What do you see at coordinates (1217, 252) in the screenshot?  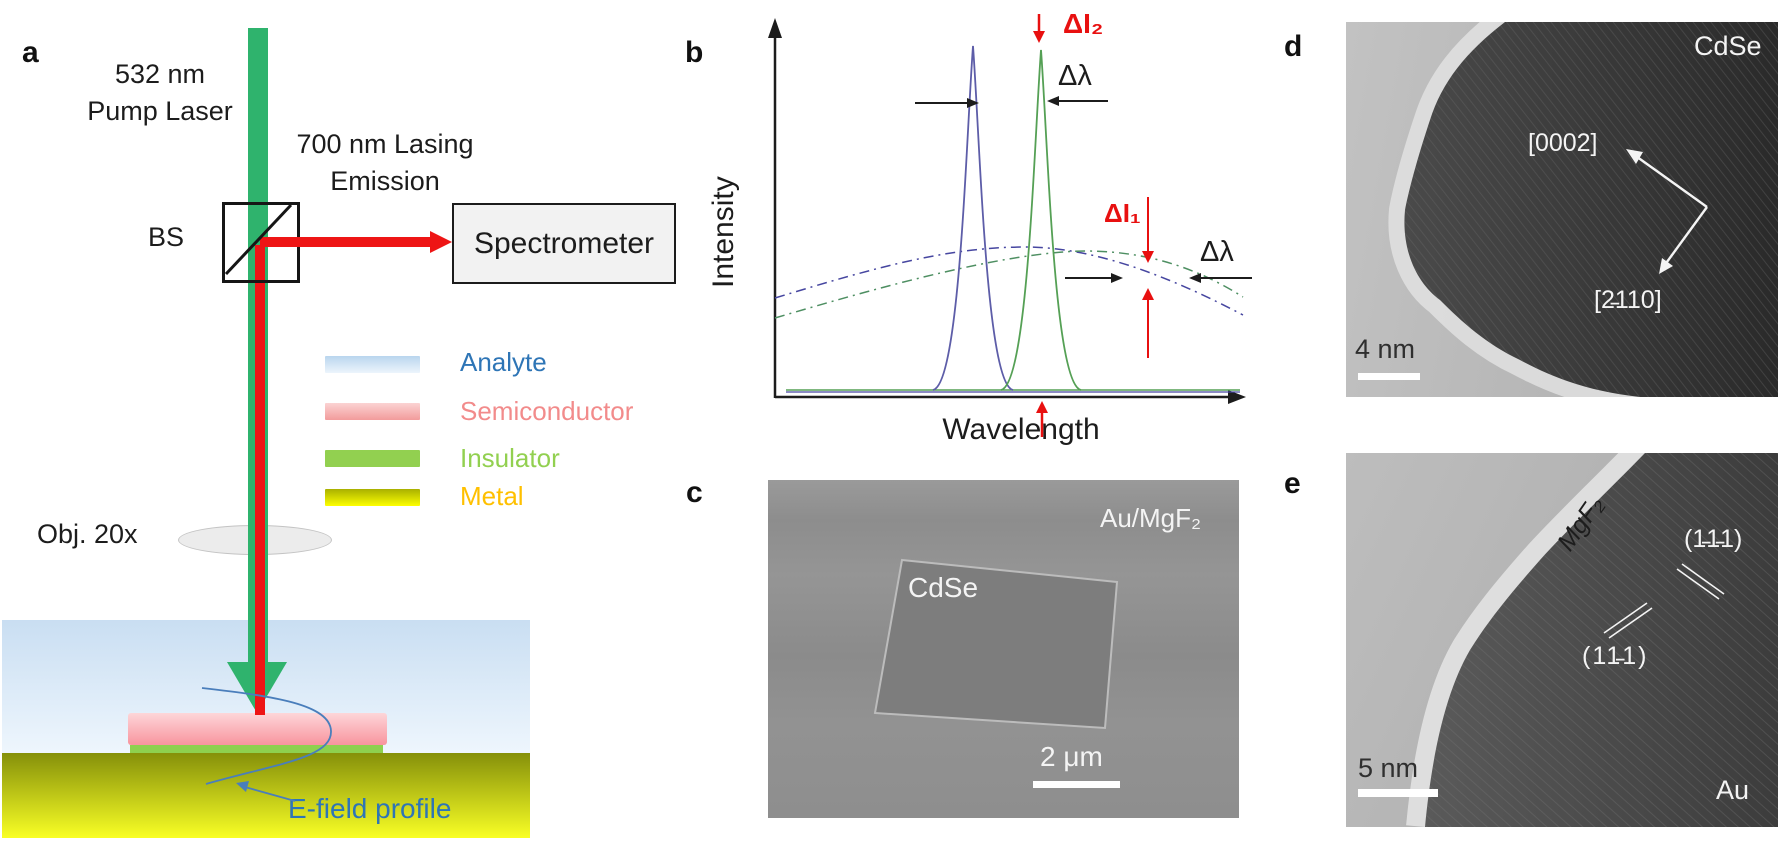 I see `delta-lambda-background-annotation: Δλ` at bounding box center [1217, 252].